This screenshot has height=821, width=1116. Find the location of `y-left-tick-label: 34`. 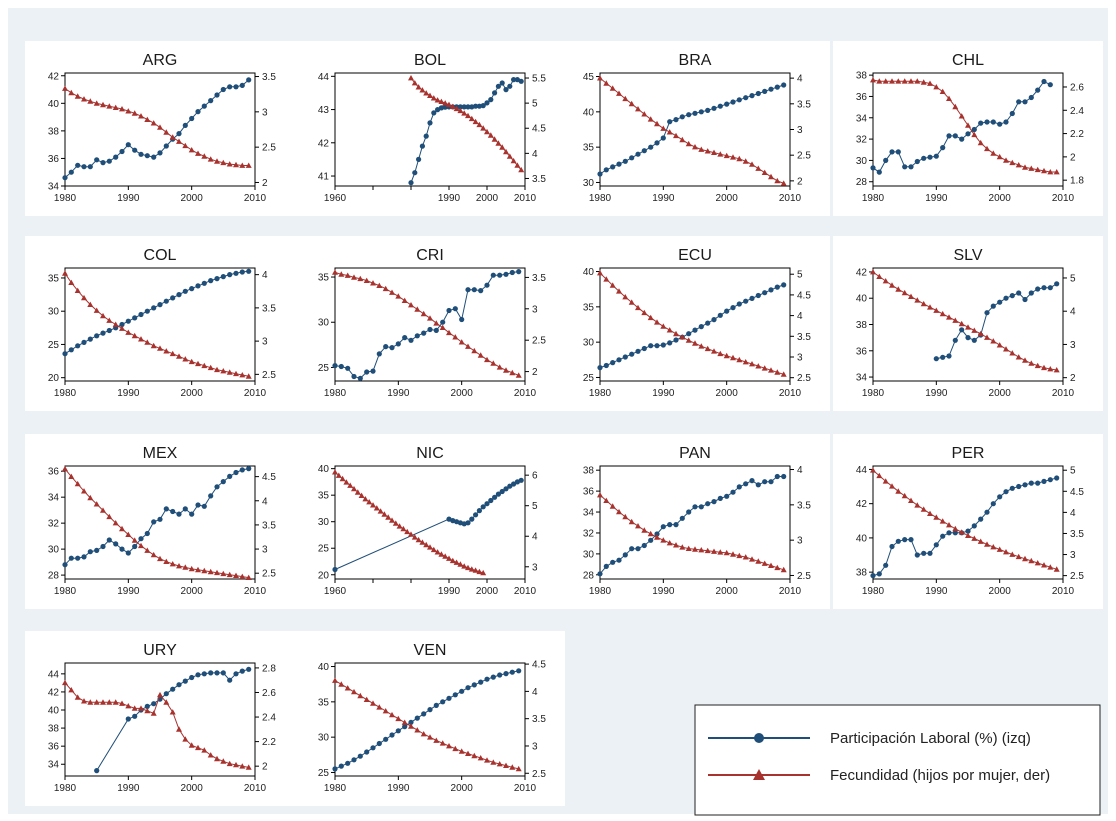

y-left-tick-label: 34 is located at coordinates (589, 513).